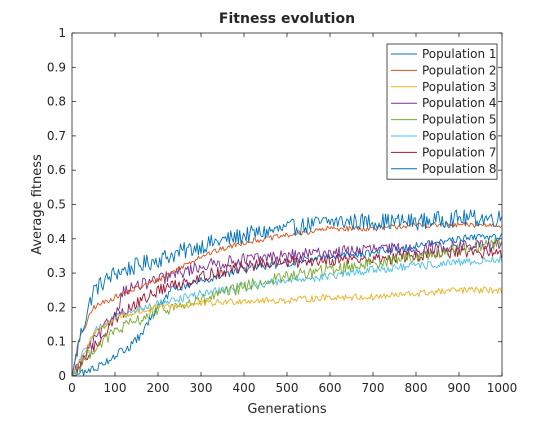  Describe the element at coordinates (201, 388) in the screenshot. I see `x-tick-label: 300` at that location.